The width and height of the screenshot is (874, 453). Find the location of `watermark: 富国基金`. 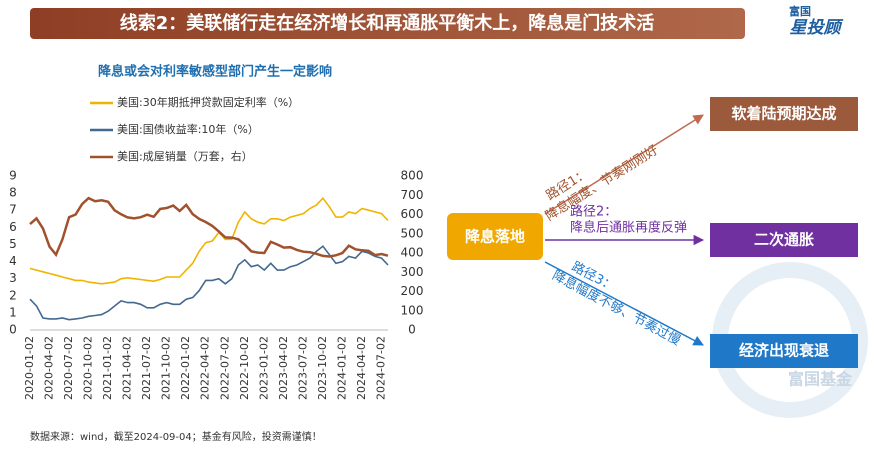

watermark: 富国基金 is located at coordinates (820, 379).